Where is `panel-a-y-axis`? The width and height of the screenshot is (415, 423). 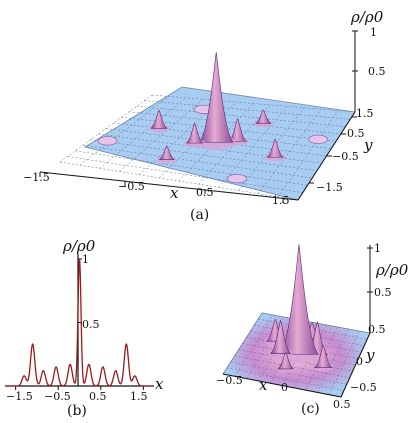
panel-a-y-axis is located at coordinates (326, 156).